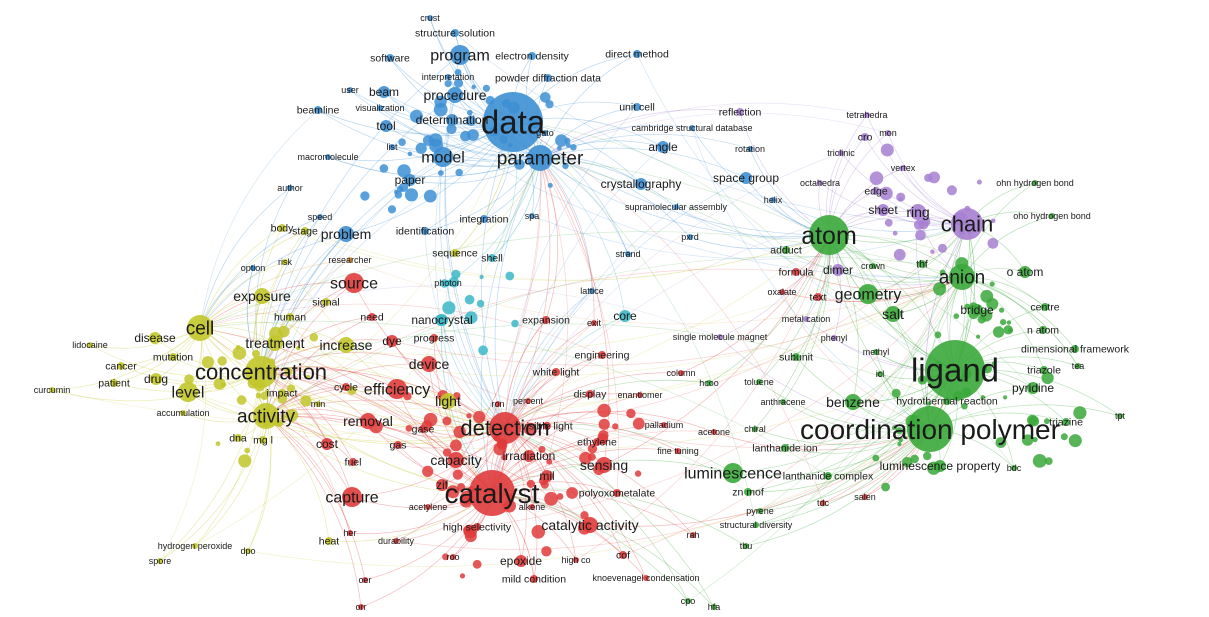  I want to click on node-toluene, so click(759, 382).